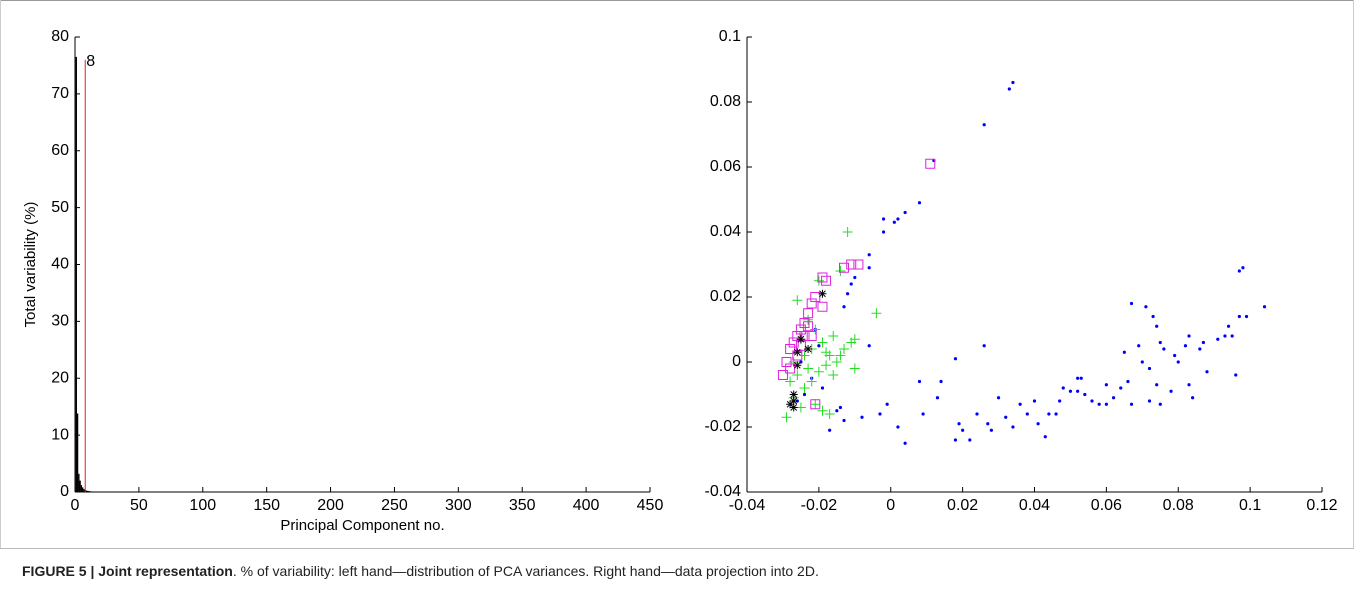 This screenshot has height=601, width=1354. I want to click on y-tick-label: 0.1, so click(730, 36).